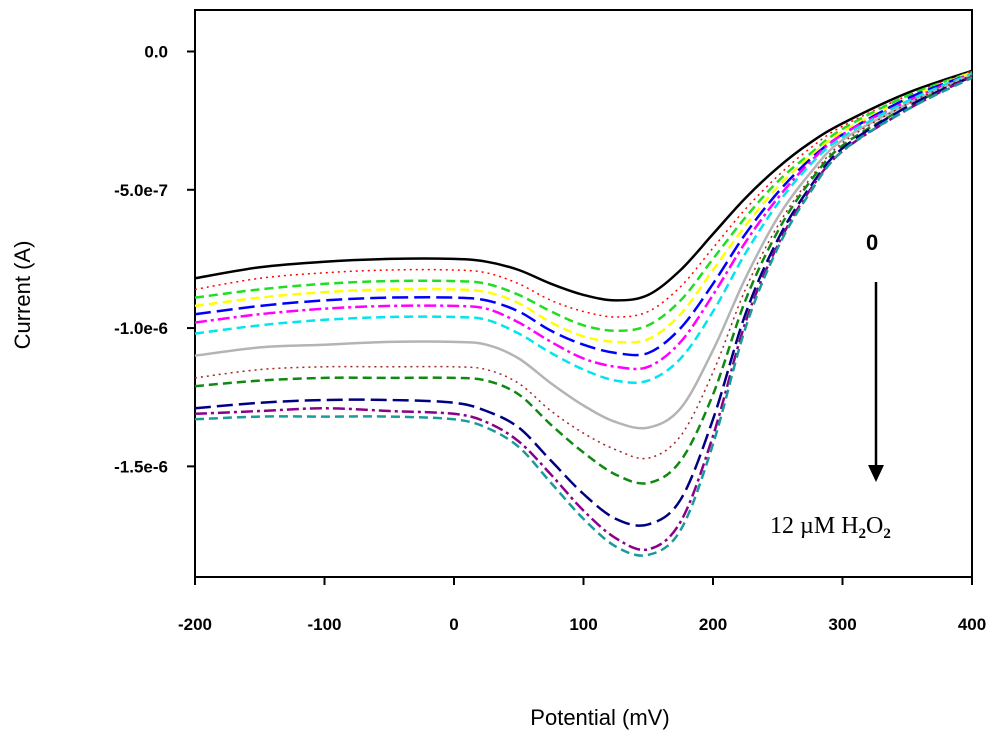  I want to click on y-axis-ticks: 0.0 -5.0e-7 -1.0e-6 -1.5e-6, so click(154, 259).